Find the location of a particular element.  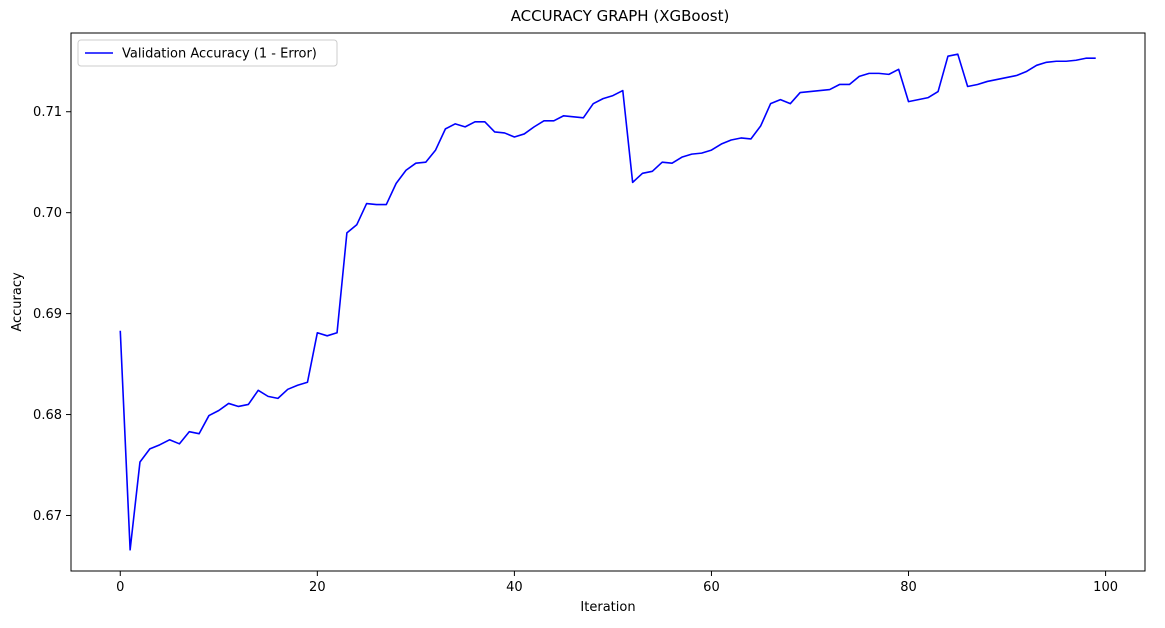

y-axis-ticks: 0.67 0.68 0.69 0.70 0.71 is located at coordinates (52, 314).